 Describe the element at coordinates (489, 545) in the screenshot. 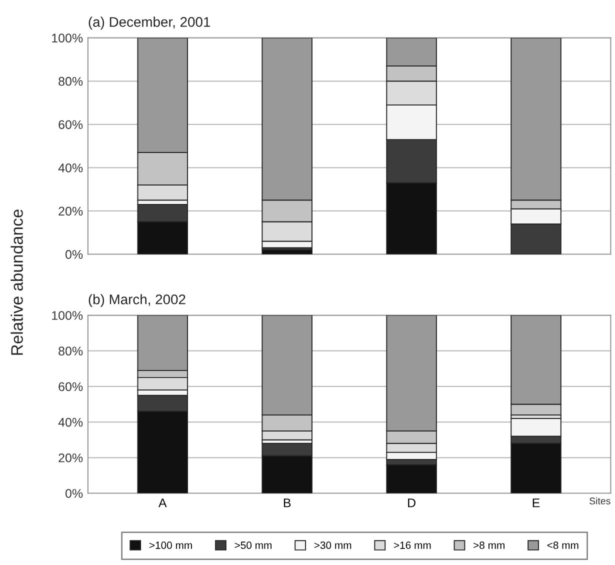

I see `legend-label: >8 mm` at that location.